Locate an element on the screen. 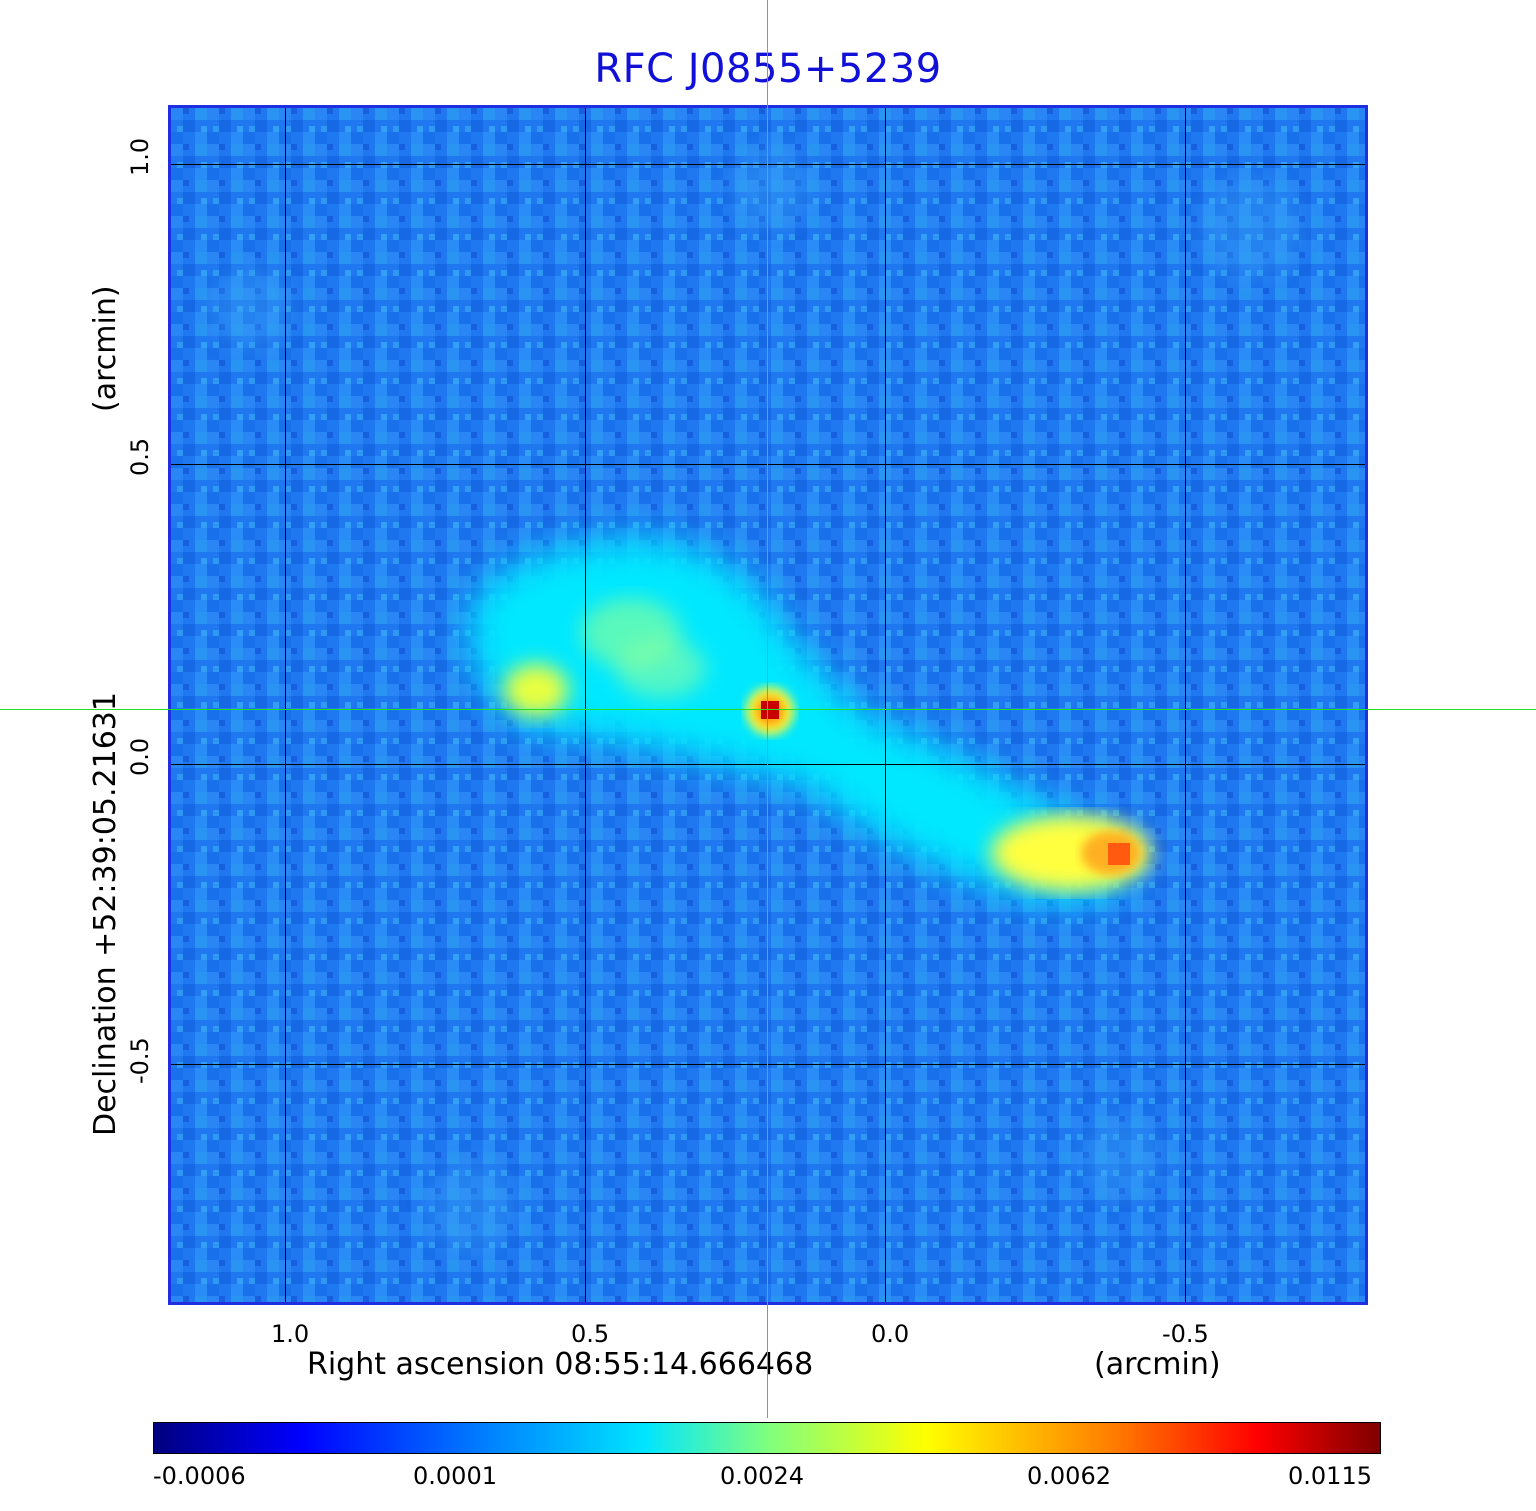 Image resolution: width=1536 pixels, height=1511 pixels. colorbar-tick-label: 0.0024 is located at coordinates (762, 1476).